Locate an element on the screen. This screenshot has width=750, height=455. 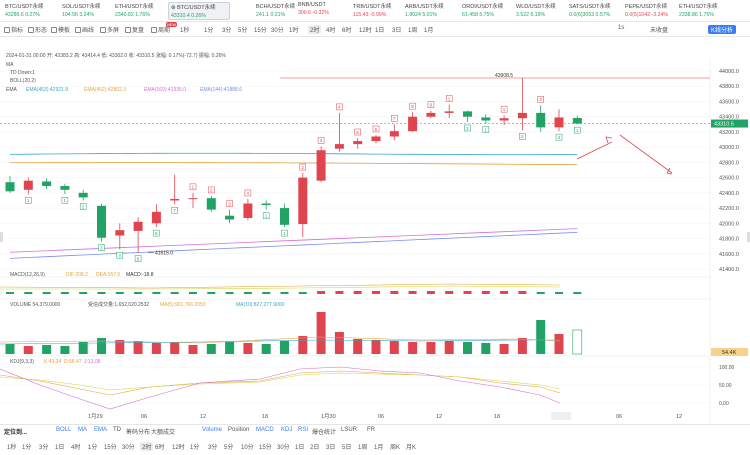
toolbar-item: 30分 is located at coordinates (277, 29).